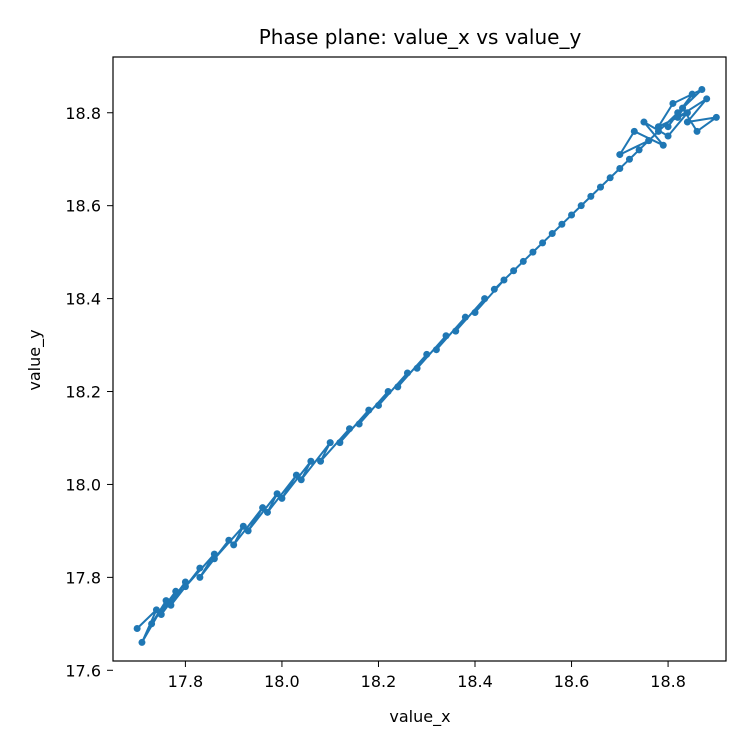  I want to click on x-tick-label: 17.8, so click(186, 681).